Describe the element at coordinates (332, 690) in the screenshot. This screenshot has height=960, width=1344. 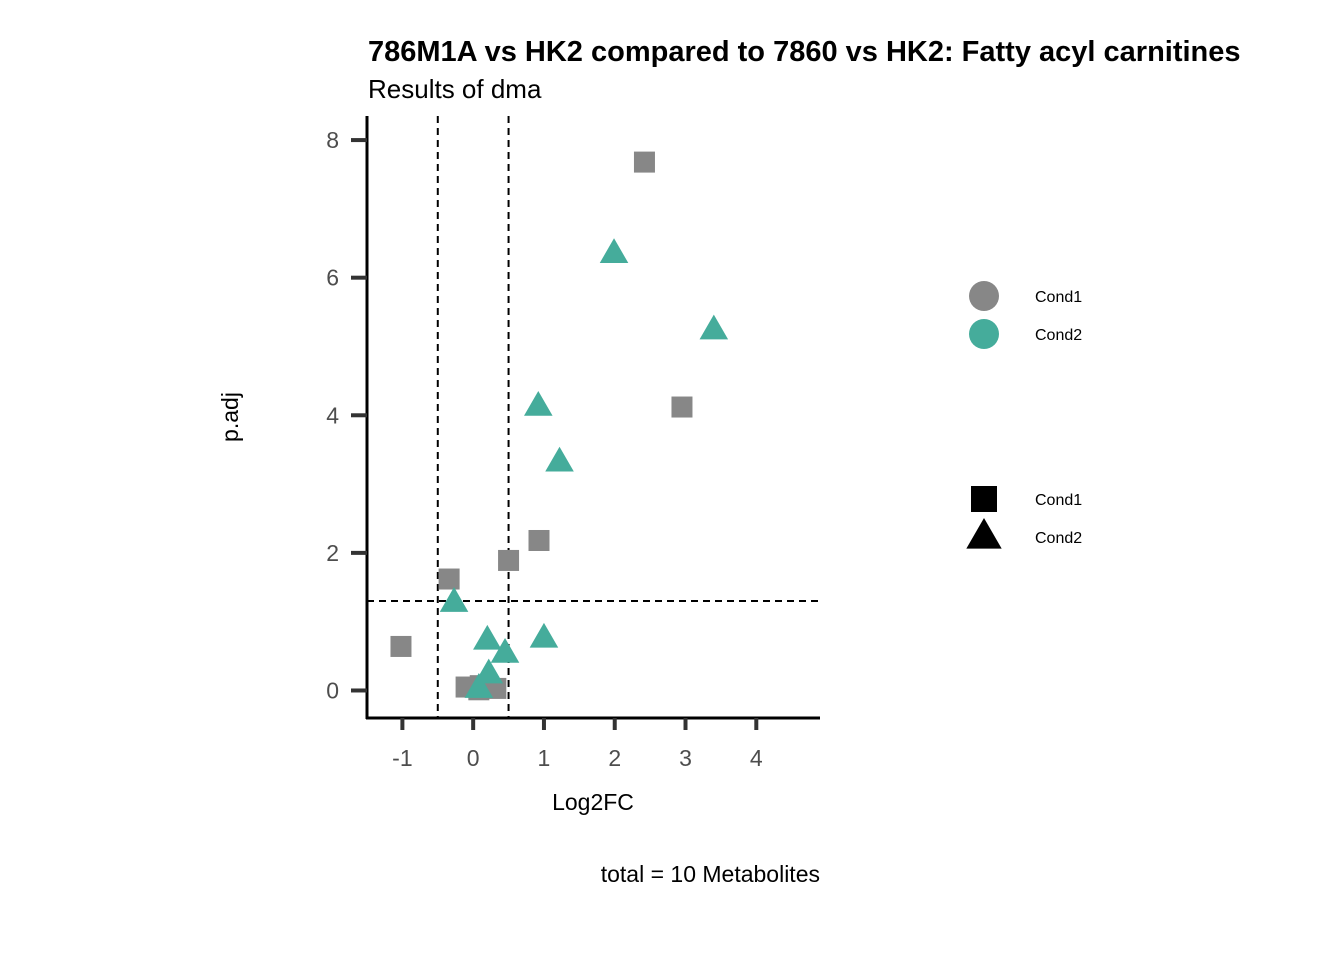
I see `y-tick-label: 0` at that location.